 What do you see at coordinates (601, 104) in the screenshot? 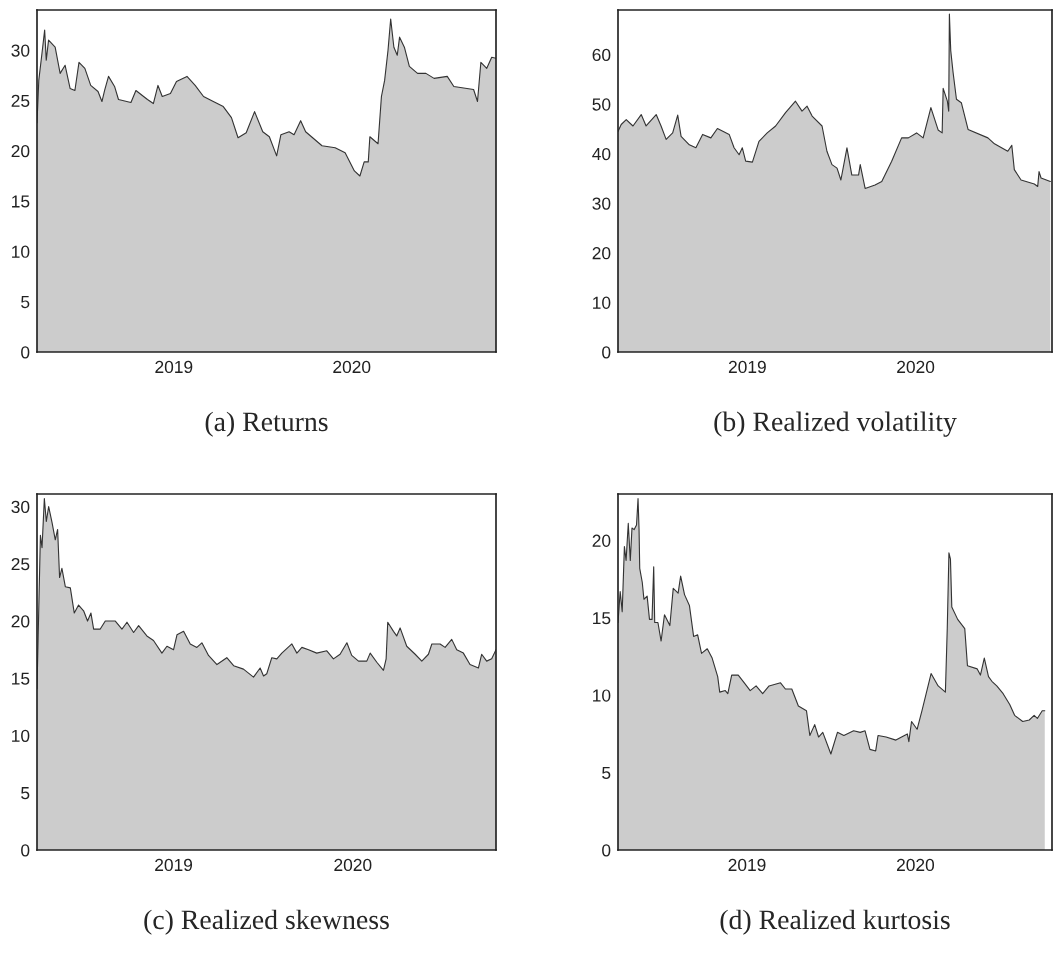
I see `y-tick-label: 50` at bounding box center [601, 104].